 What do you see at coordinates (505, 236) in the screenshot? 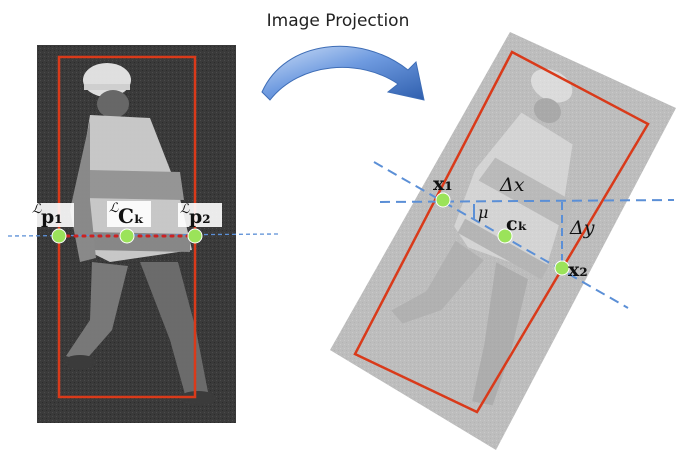
I see `point-ck` at bounding box center [505, 236].